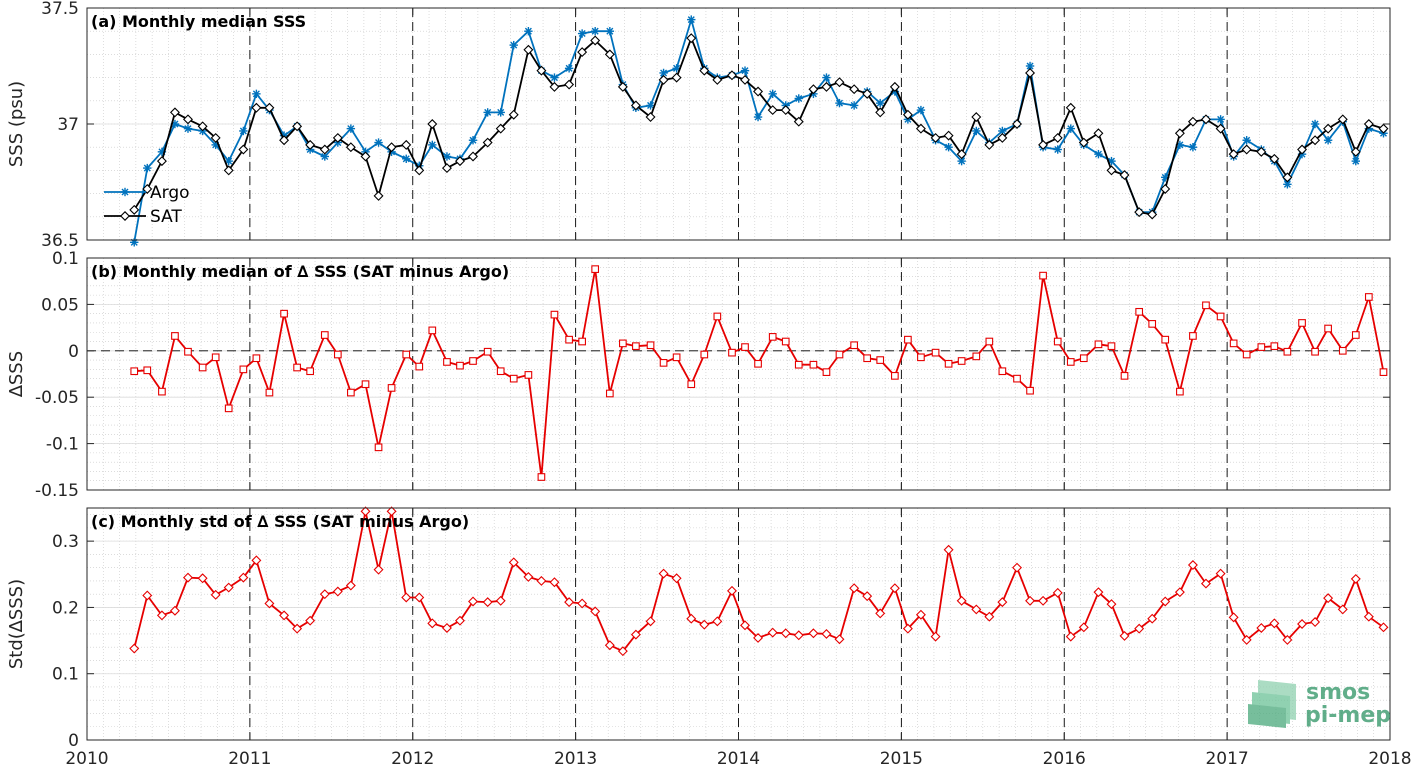 The image size is (1416, 772). Describe the element at coordinates (86, 758) in the screenshot. I see `x-tick-label: 2010` at that location.